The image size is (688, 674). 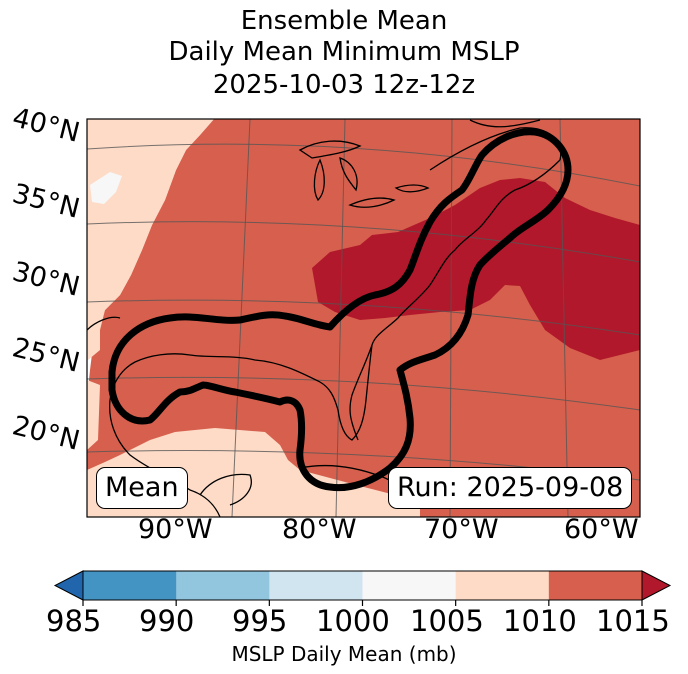 I want to click on high-pressure-southwest, so click(x=93, y=415).